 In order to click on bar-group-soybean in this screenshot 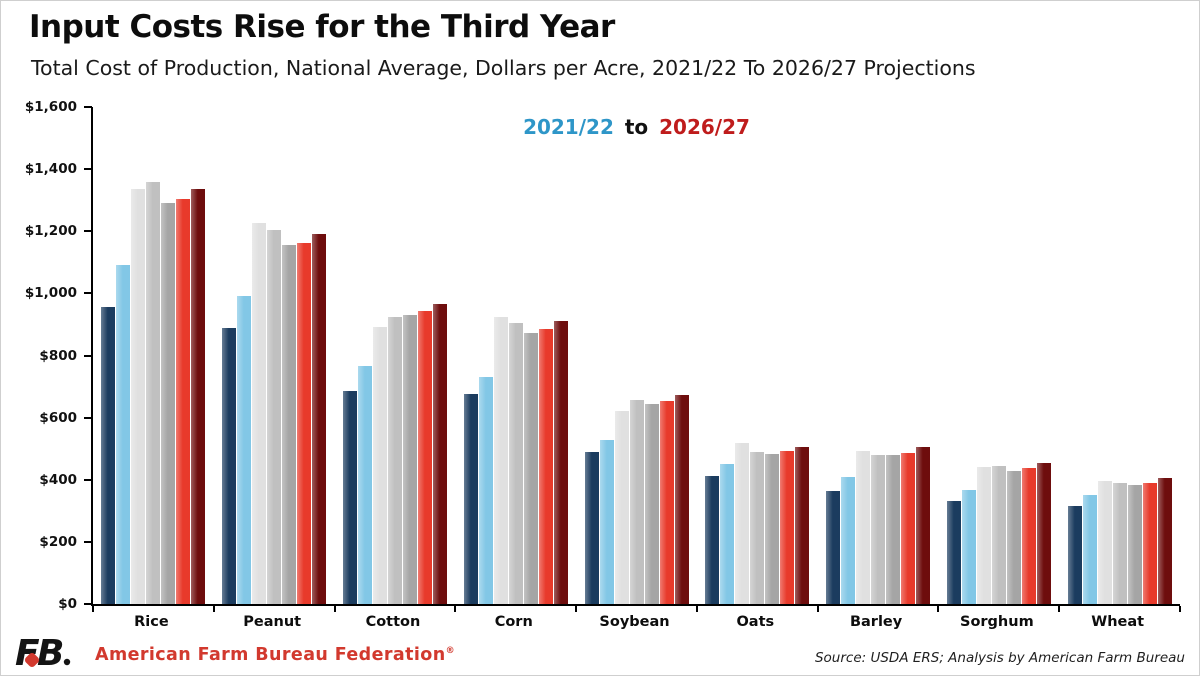, I will do `click(636, 355)`.